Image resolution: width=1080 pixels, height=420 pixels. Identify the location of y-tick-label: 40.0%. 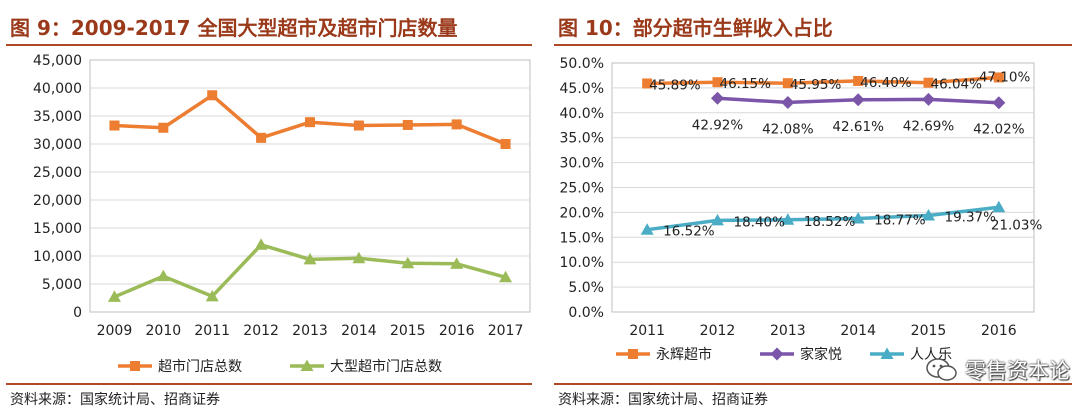
(582, 114).